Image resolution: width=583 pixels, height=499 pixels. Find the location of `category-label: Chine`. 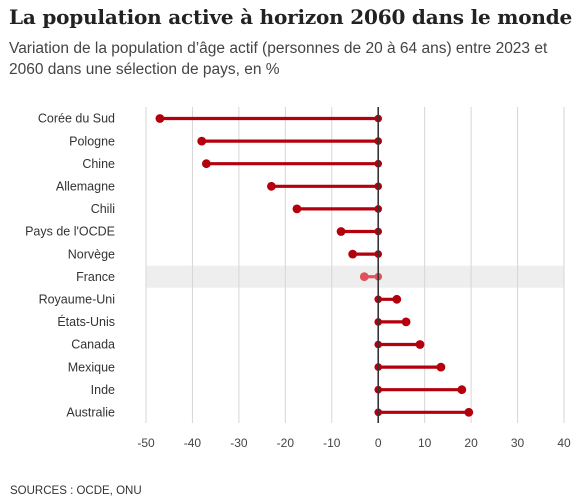

category-label: Chine is located at coordinates (98, 164).